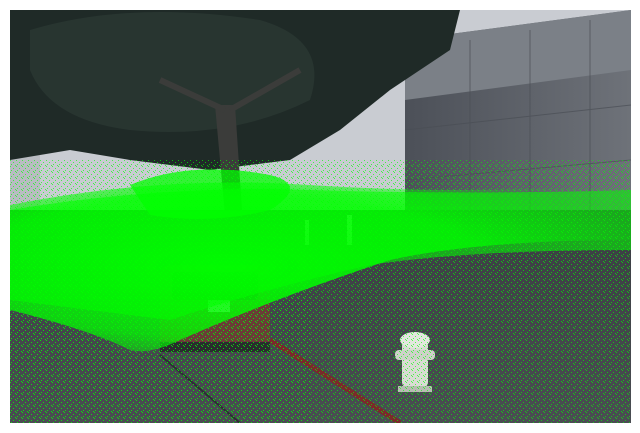  Describe the element at coordinates (518, 55) in the screenshot. I see `building-upper` at that location.